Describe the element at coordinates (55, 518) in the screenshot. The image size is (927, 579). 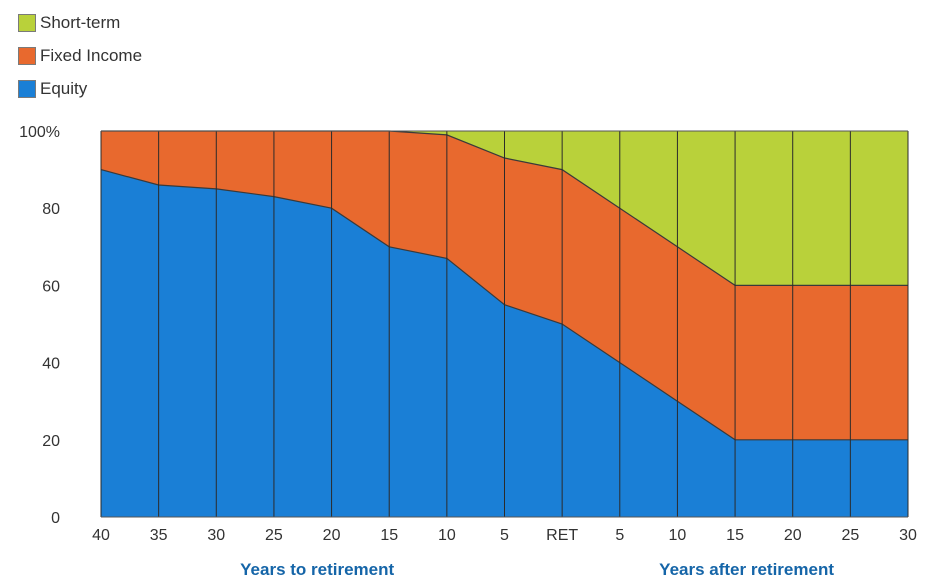
I see `y-tick-label: 0` at that location.